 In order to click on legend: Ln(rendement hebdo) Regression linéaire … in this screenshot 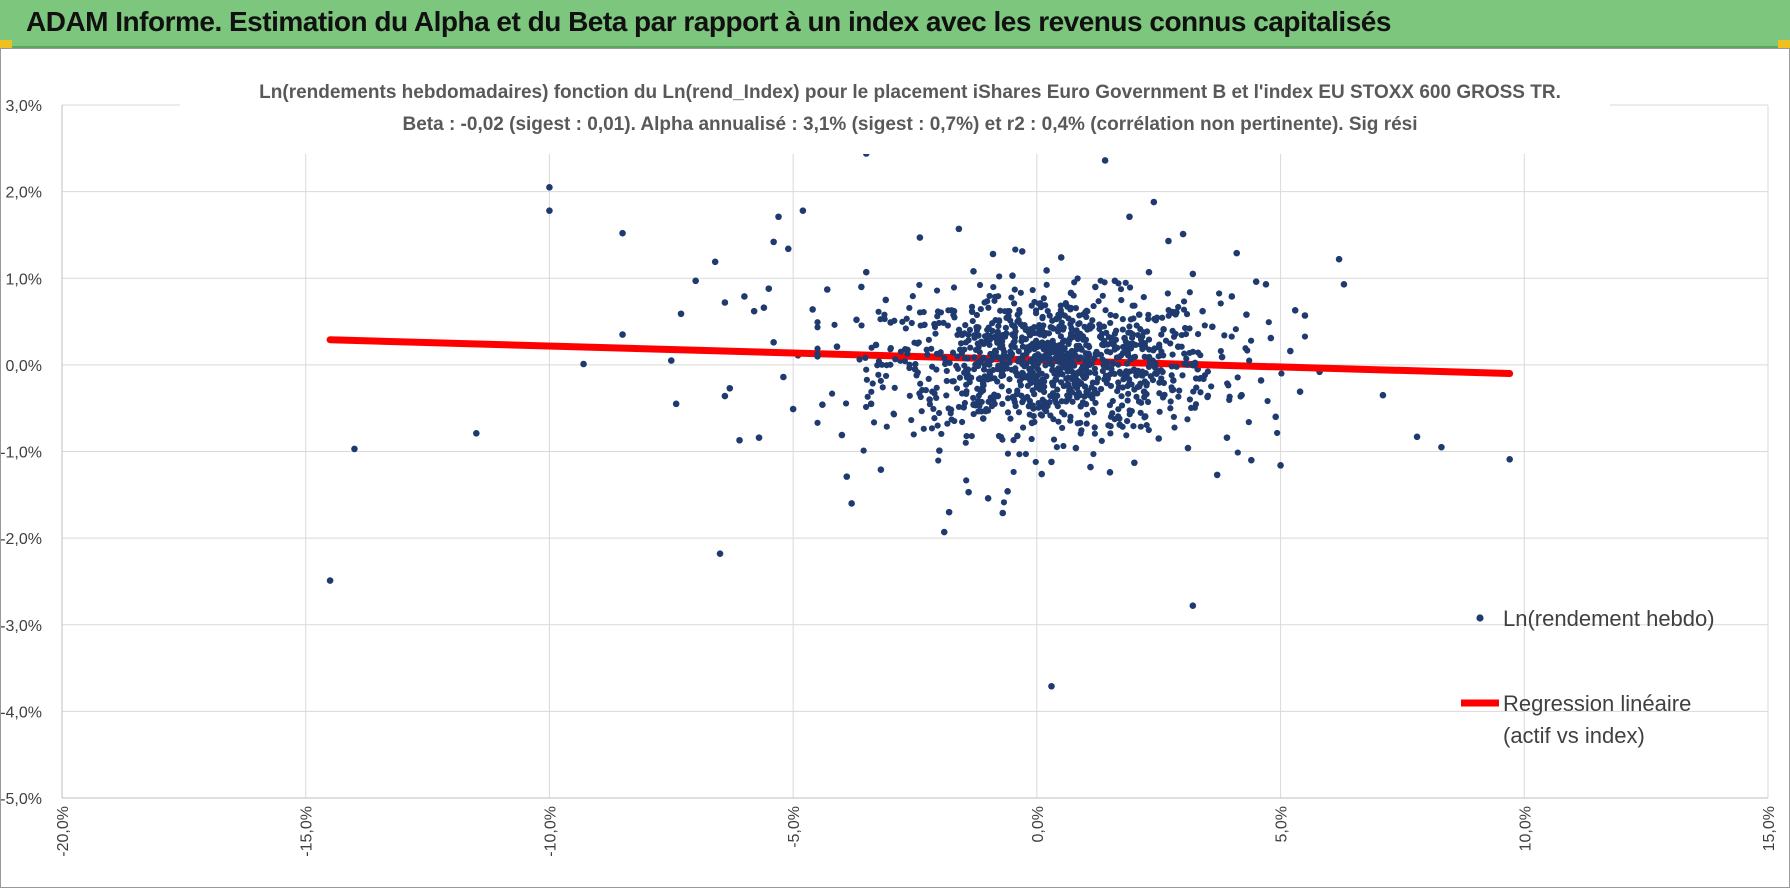, I will do `click(1588, 677)`.